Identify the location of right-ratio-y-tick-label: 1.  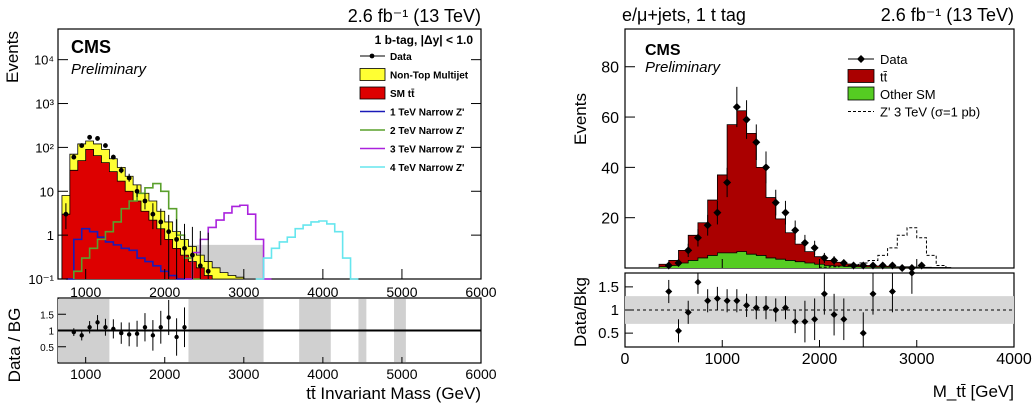
(615, 310).